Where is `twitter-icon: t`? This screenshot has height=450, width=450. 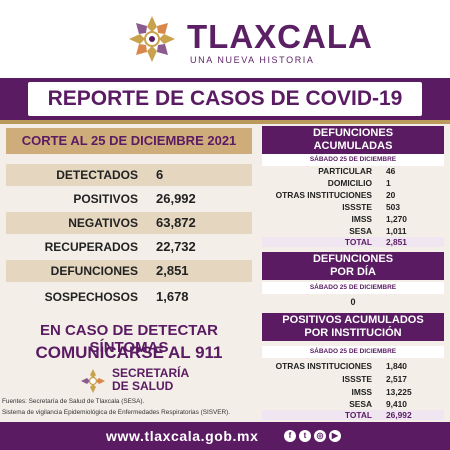
twitter-icon: t is located at coordinates (305, 436).